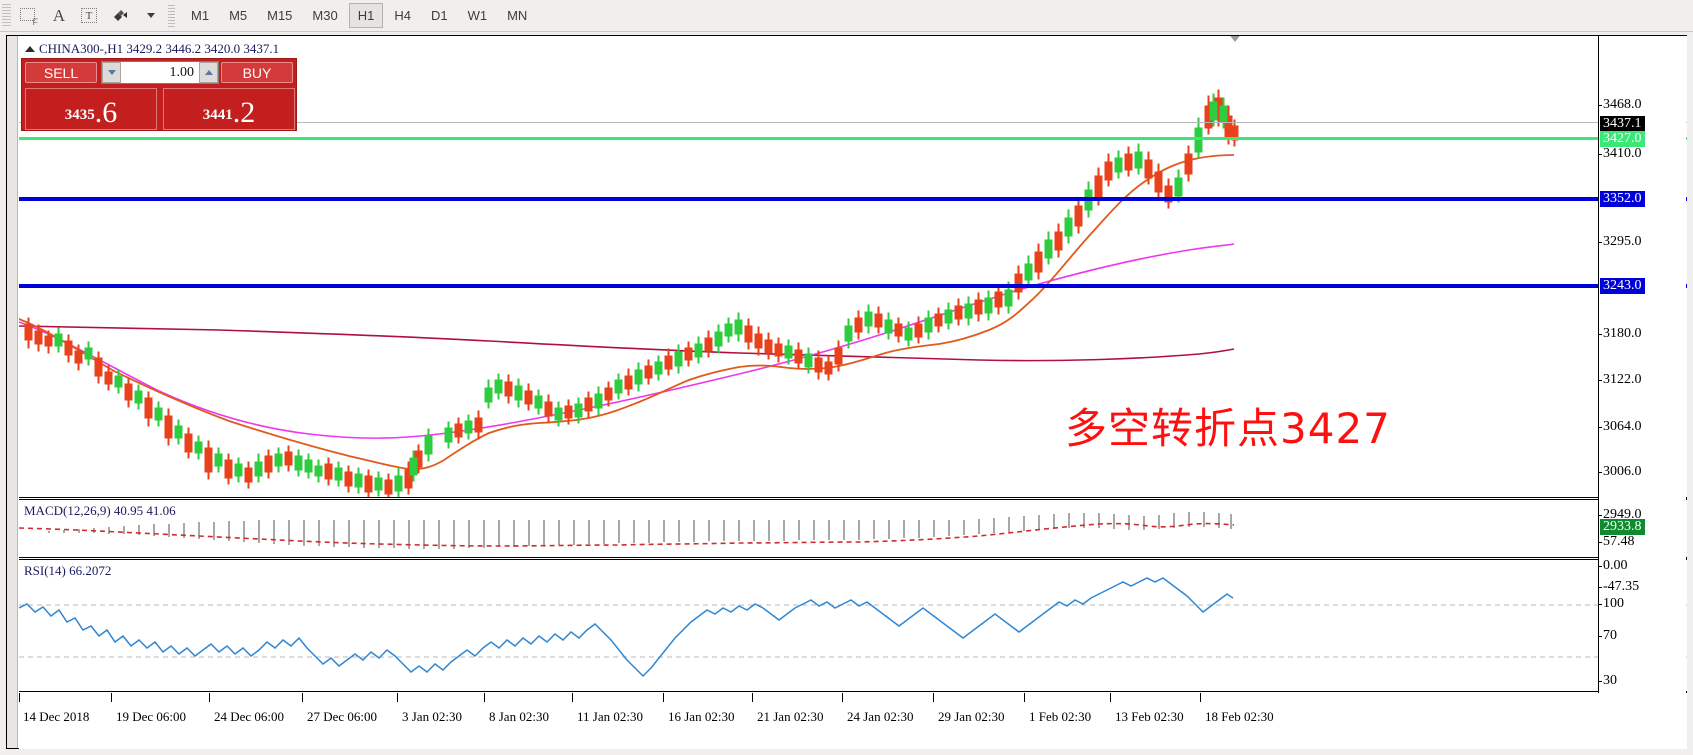 Image resolution: width=1693 pixels, height=755 pixels. Describe the element at coordinates (100, 510) in the screenshot. I see `macd-label: MACD(12,26,9) 40.95 41.06` at that location.